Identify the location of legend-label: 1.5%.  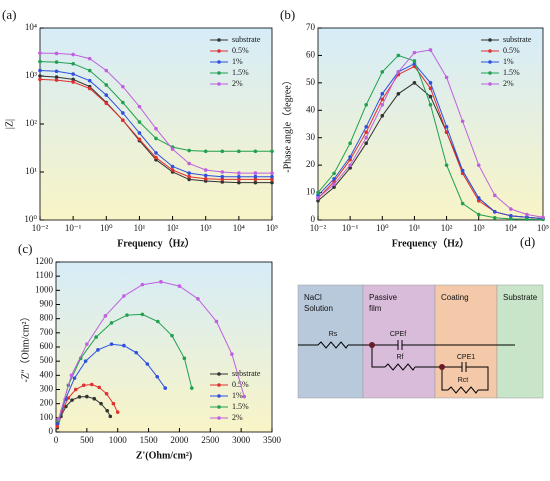
(240, 72).